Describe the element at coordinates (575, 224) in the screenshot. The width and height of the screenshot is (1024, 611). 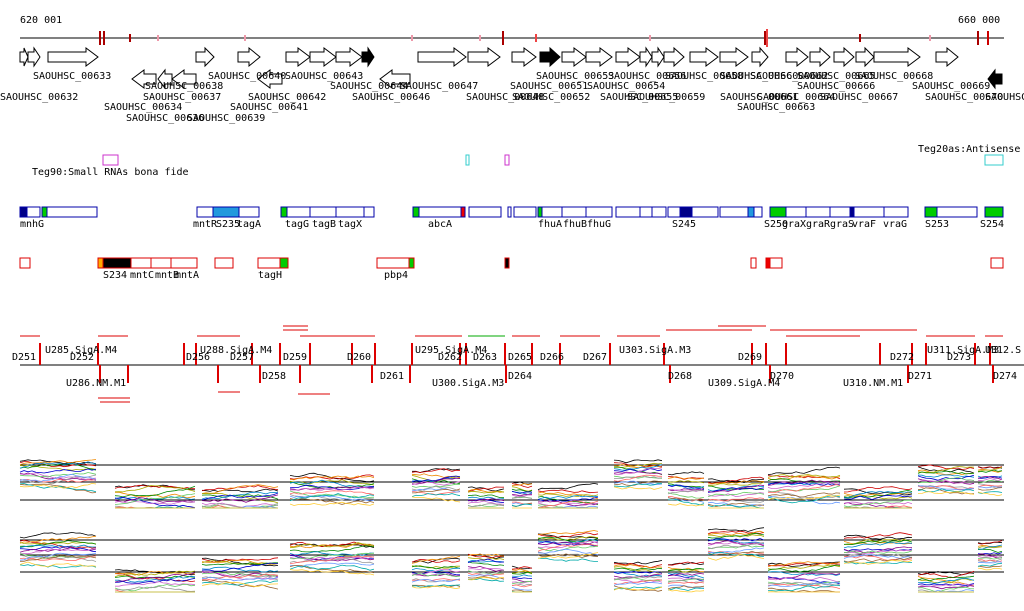
I see `feature-label: fhuB` at that location.